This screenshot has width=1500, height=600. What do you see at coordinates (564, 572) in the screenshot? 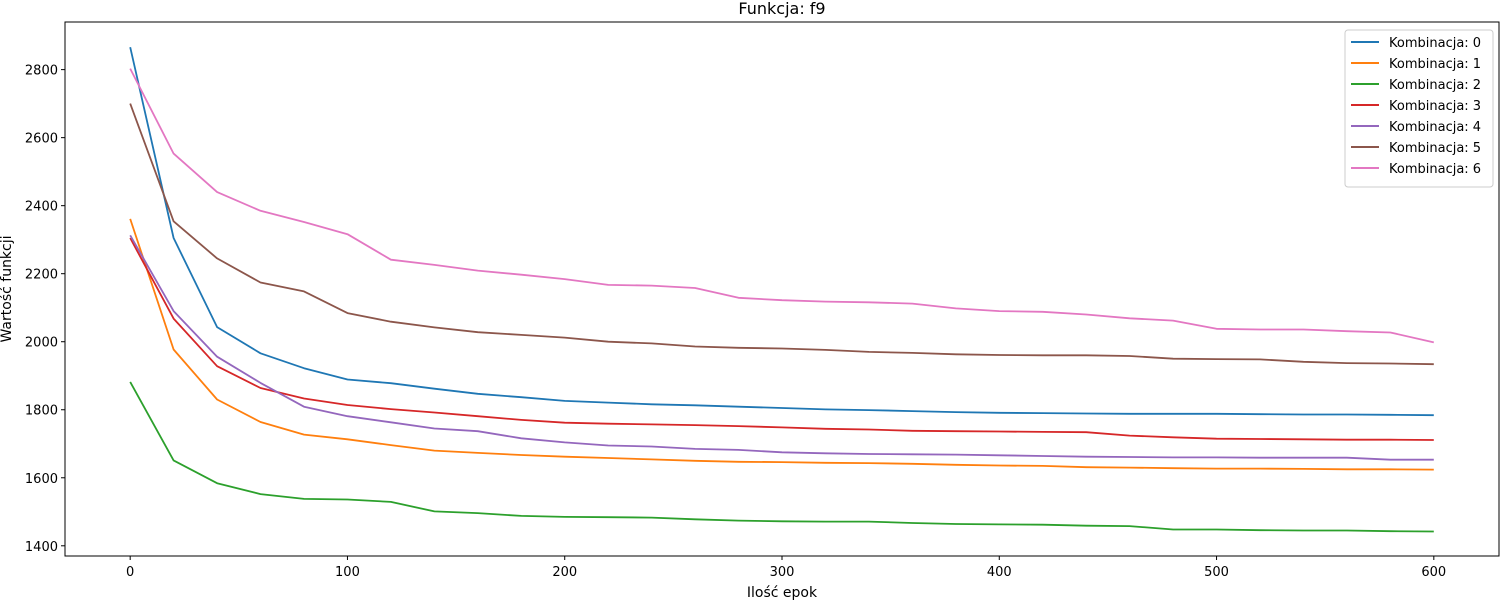
I see `x-tick-label: 200` at bounding box center [564, 572].